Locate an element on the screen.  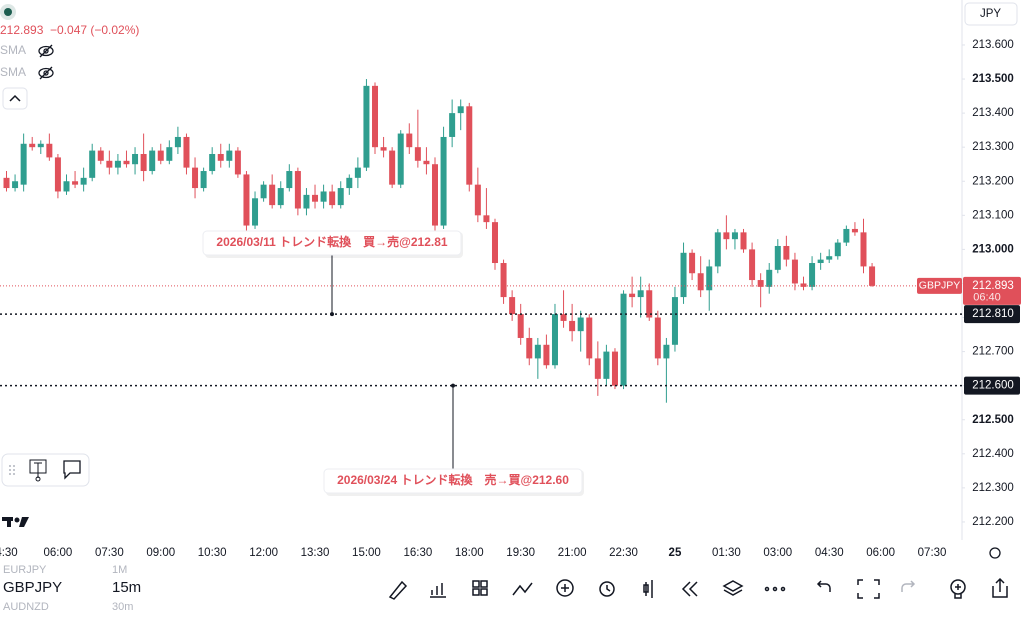
y-tick-label: 213.600 is located at coordinates (993, 45).